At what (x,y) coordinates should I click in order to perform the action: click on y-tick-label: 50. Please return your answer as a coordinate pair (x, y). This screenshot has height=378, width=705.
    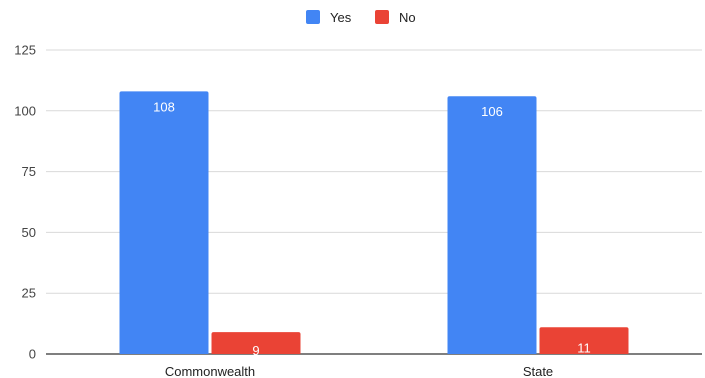
    Looking at the image, I should click on (29, 232).